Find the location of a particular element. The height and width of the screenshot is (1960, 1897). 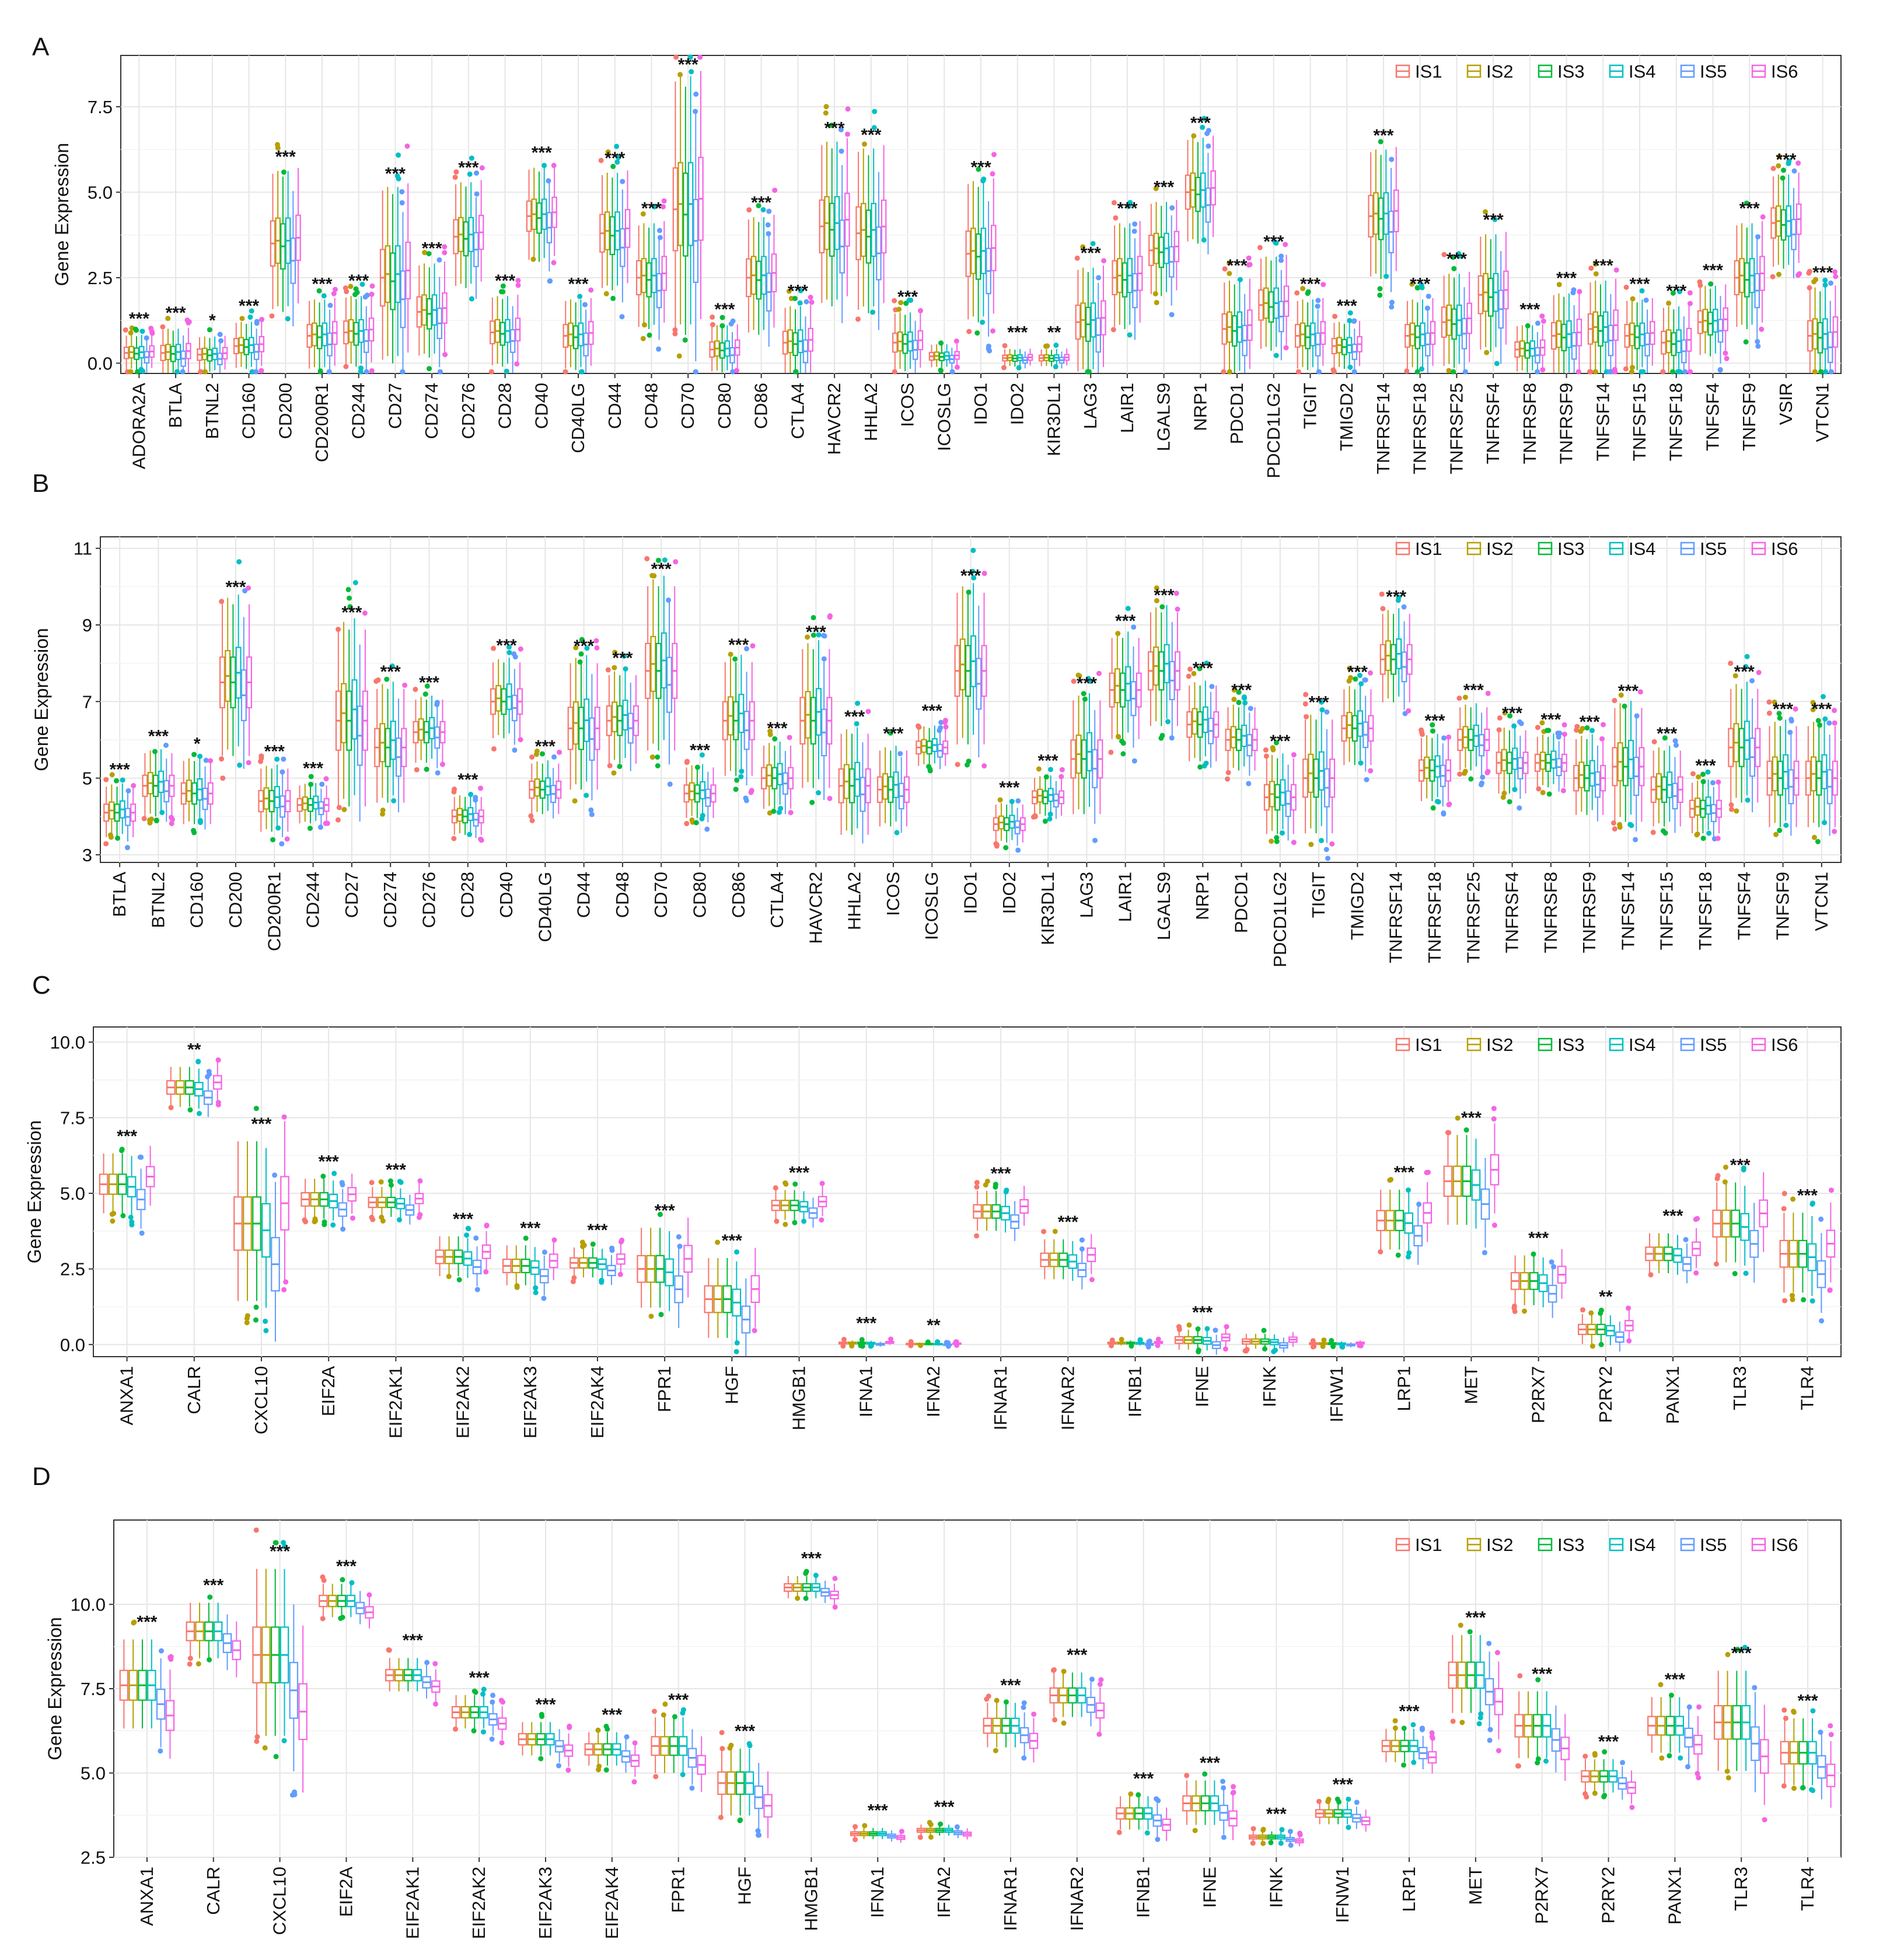

y-tick-label: 9 is located at coordinates (87, 625).